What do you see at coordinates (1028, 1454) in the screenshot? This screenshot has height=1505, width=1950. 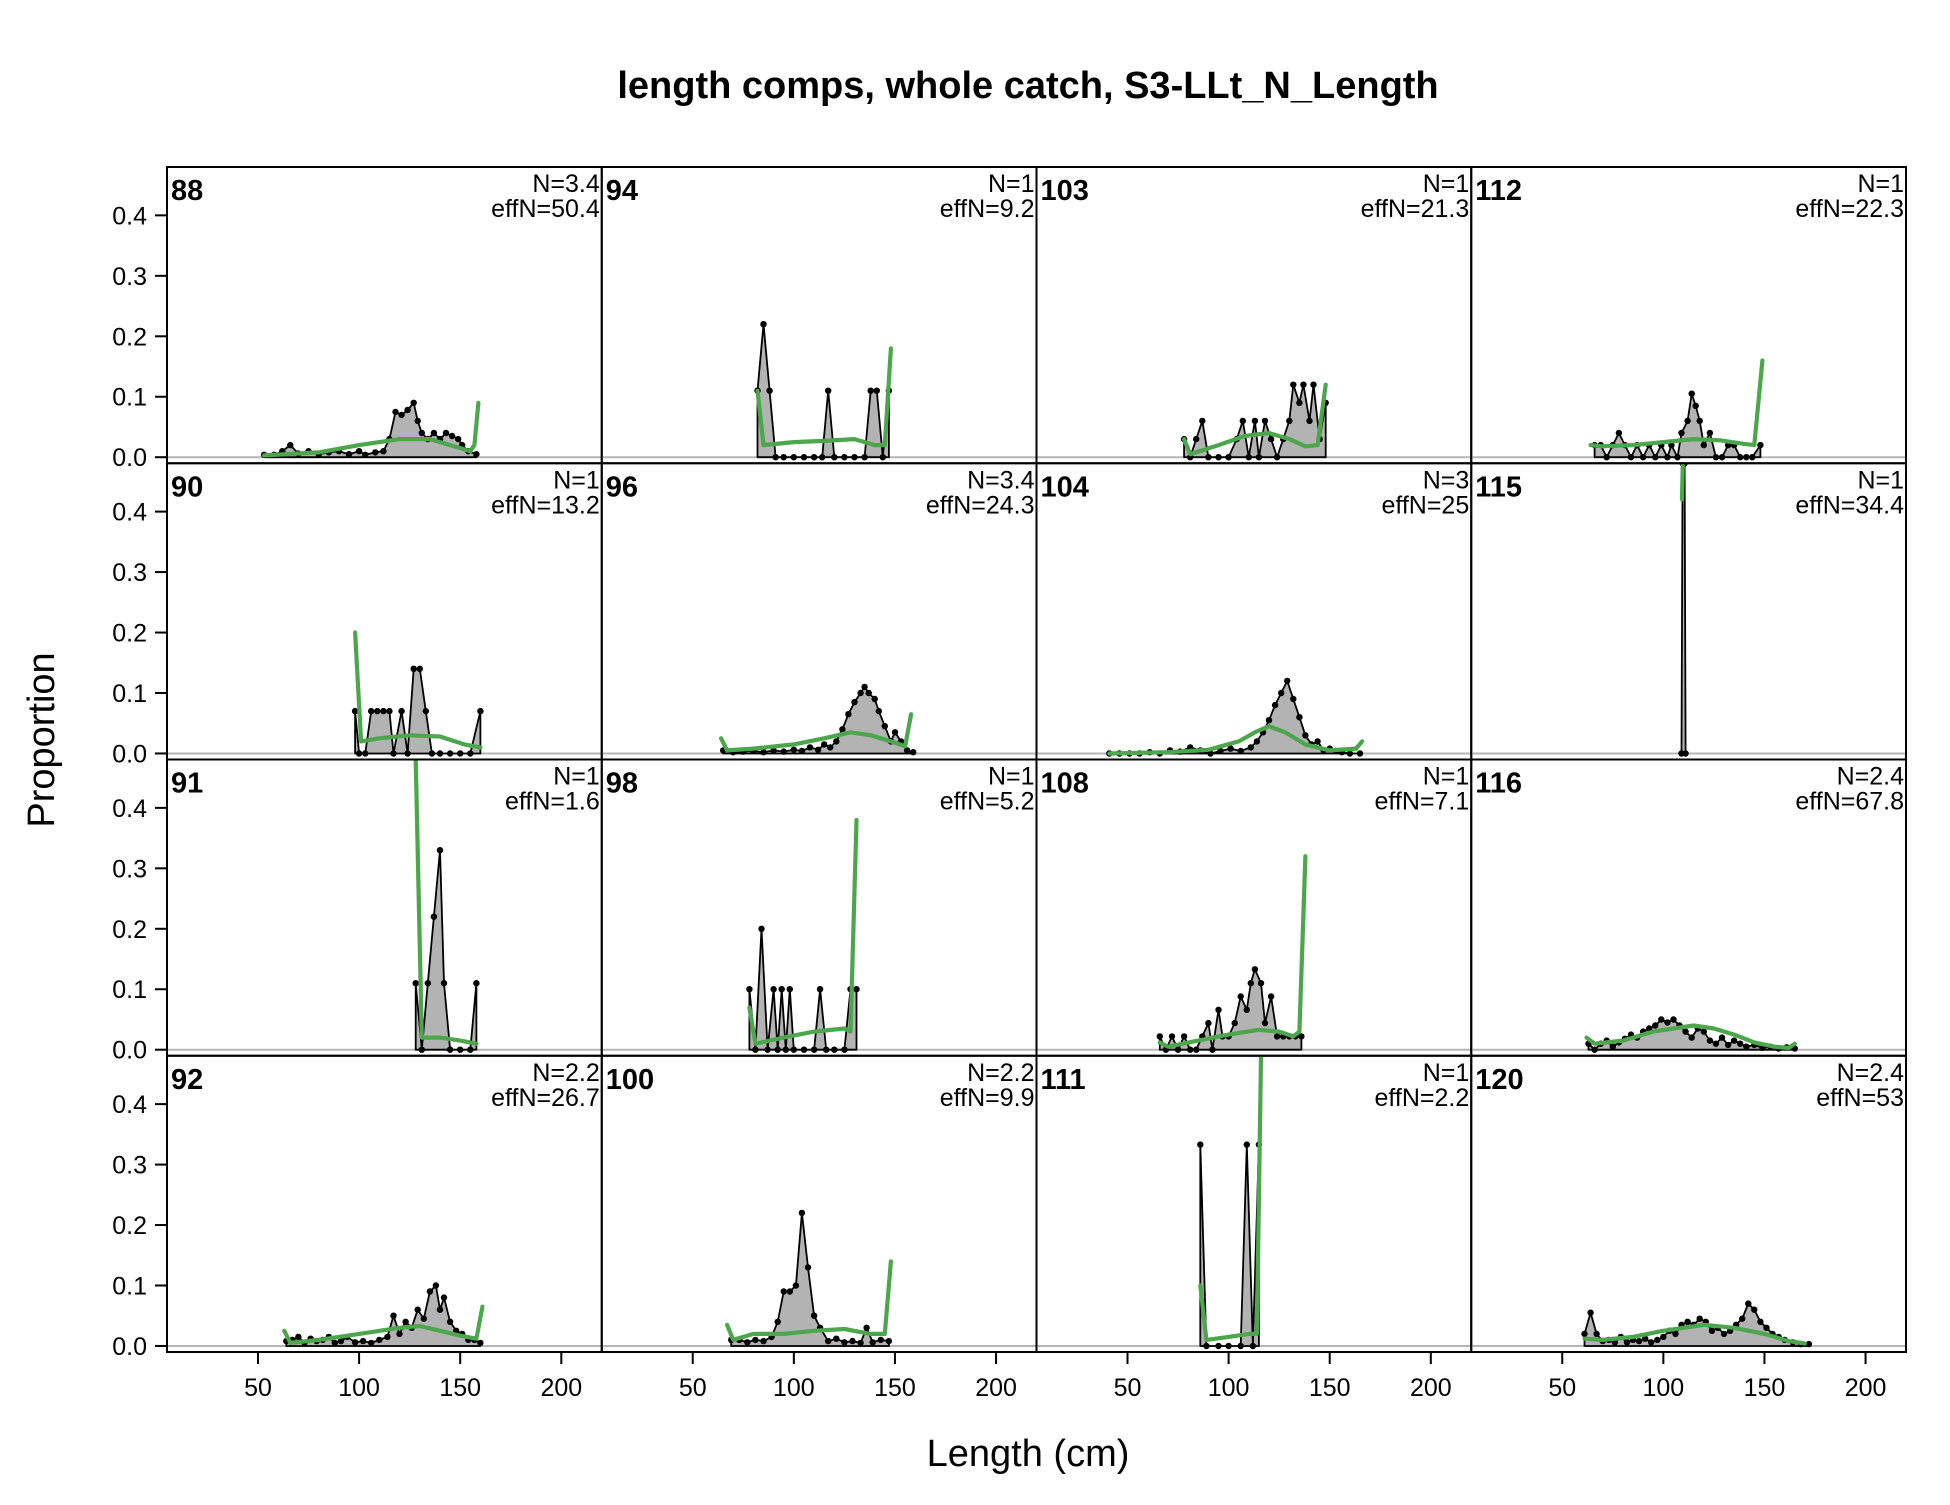 I see `x-axis-title: Length (cm)` at bounding box center [1028, 1454].